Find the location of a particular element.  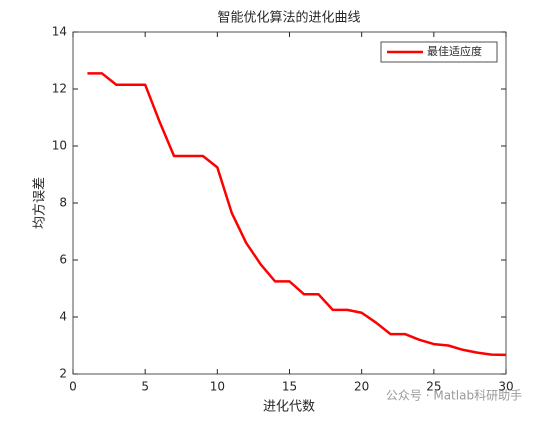

y-tick-label: 12 is located at coordinates (59, 89).